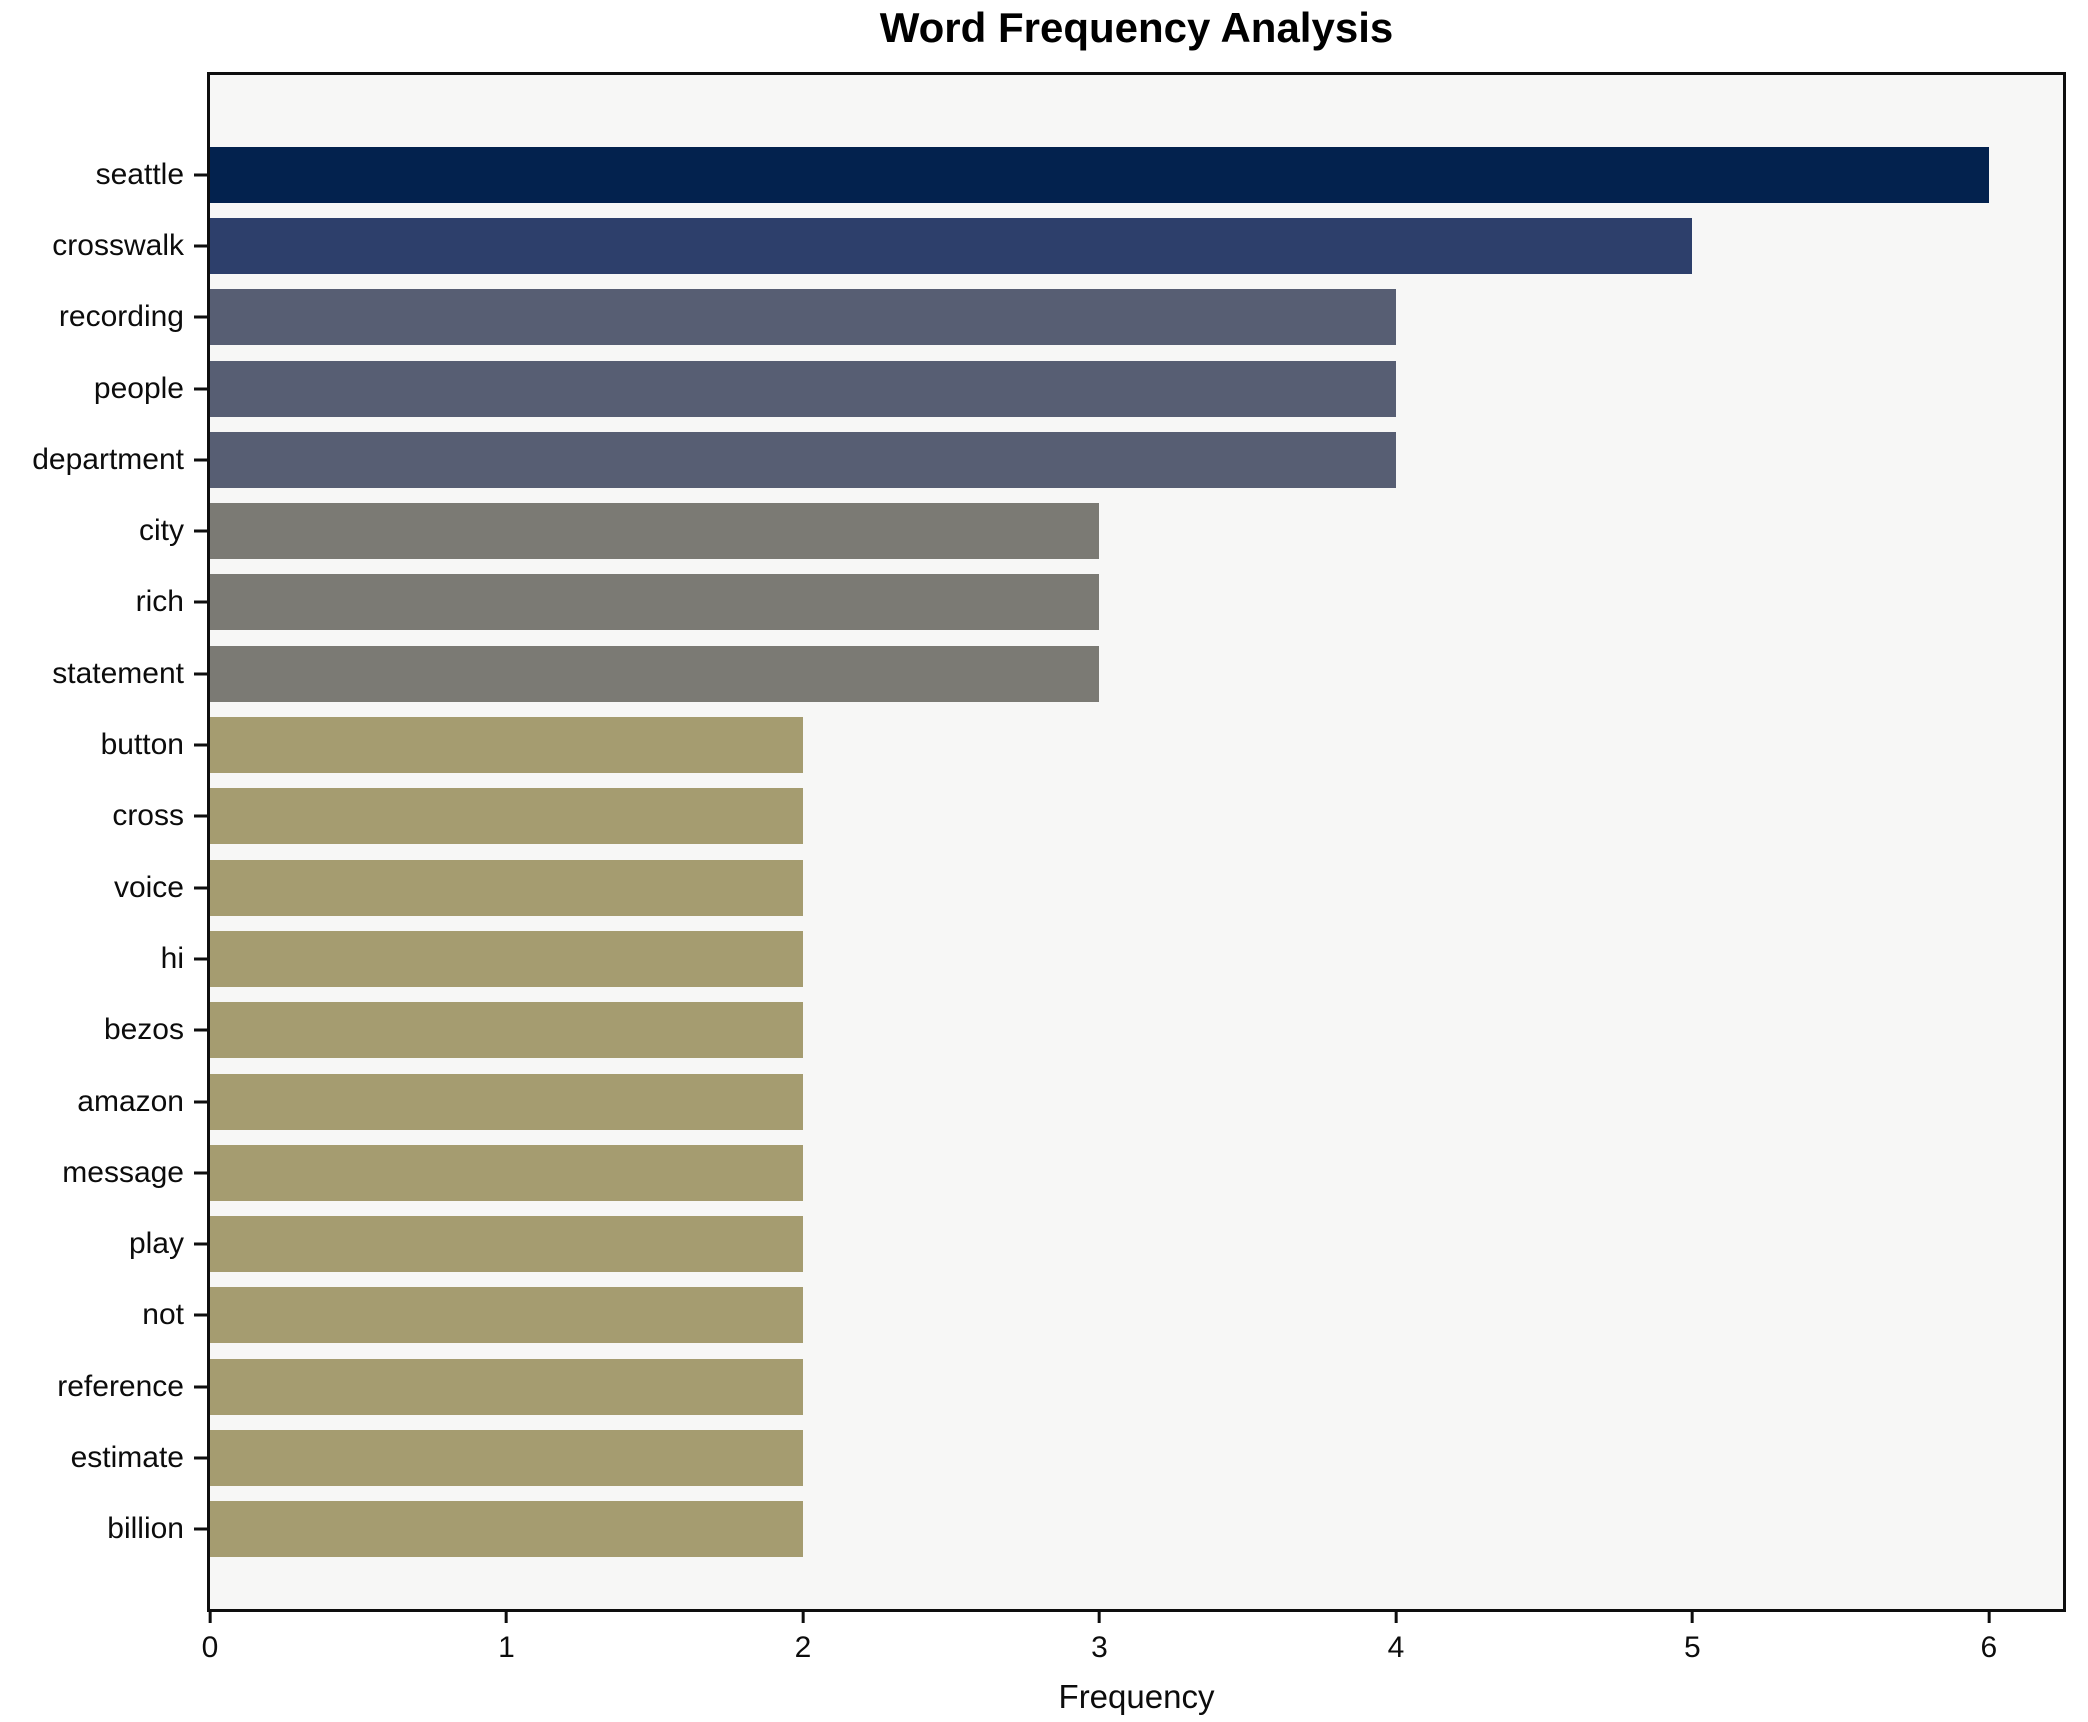 Image resolution: width=2088 pixels, height=1722 pixels. I want to click on x-tick: 5, so click(1692, 1637).